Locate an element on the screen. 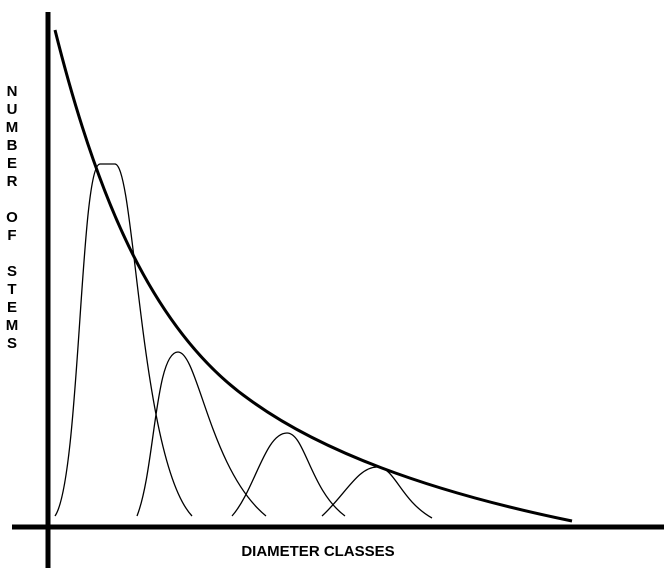 The height and width of the screenshot is (568, 664). y-label-letter: N is located at coordinates (12, 91).